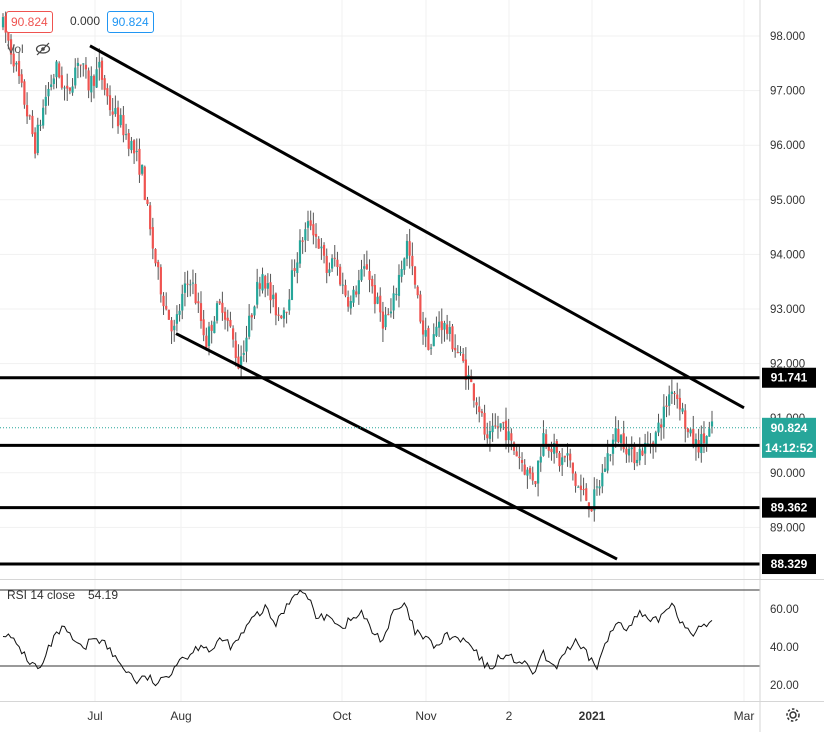 The height and width of the screenshot is (732, 824). I want to click on eye-hidden-icon, so click(43, 49).